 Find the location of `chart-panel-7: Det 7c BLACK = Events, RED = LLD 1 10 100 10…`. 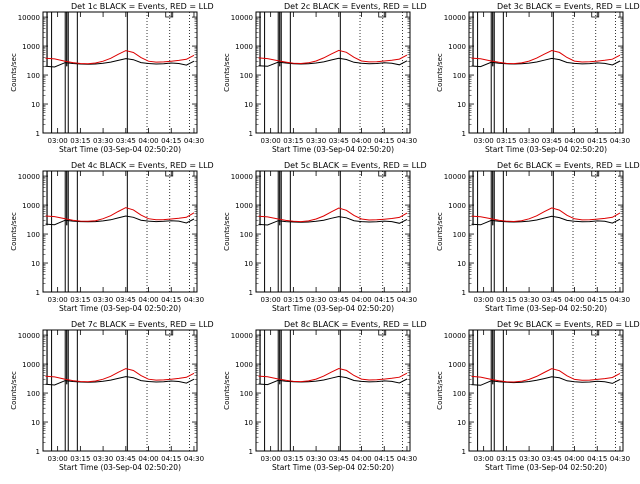

chart-panel-7: Det 7c BLACK = Events, RED = LLD 1 10 100 10… is located at coordinates (112, 396).